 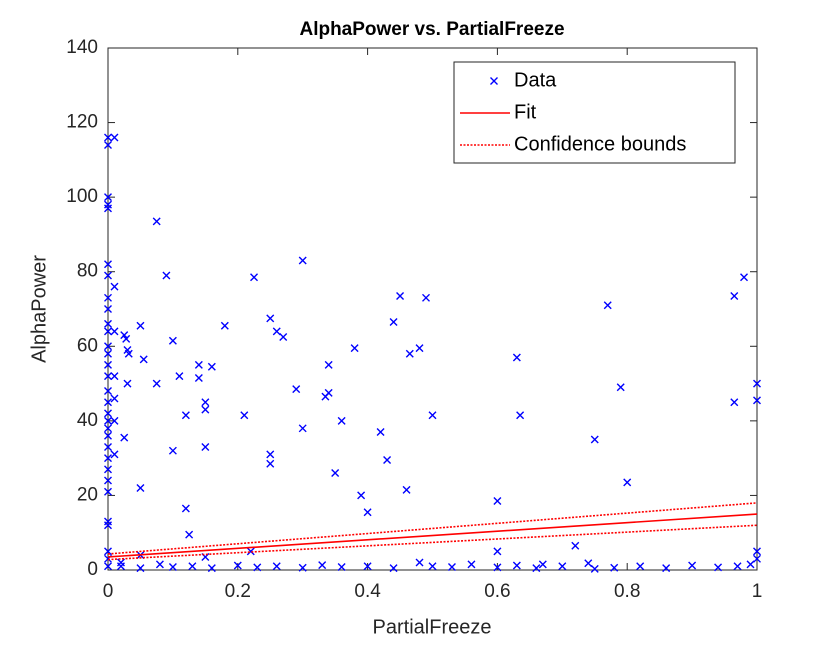 What do you see at coordinates (627, 591) in the screenshot?
I see `x-tick-label: 0.8` at bounding box center [627, 591].